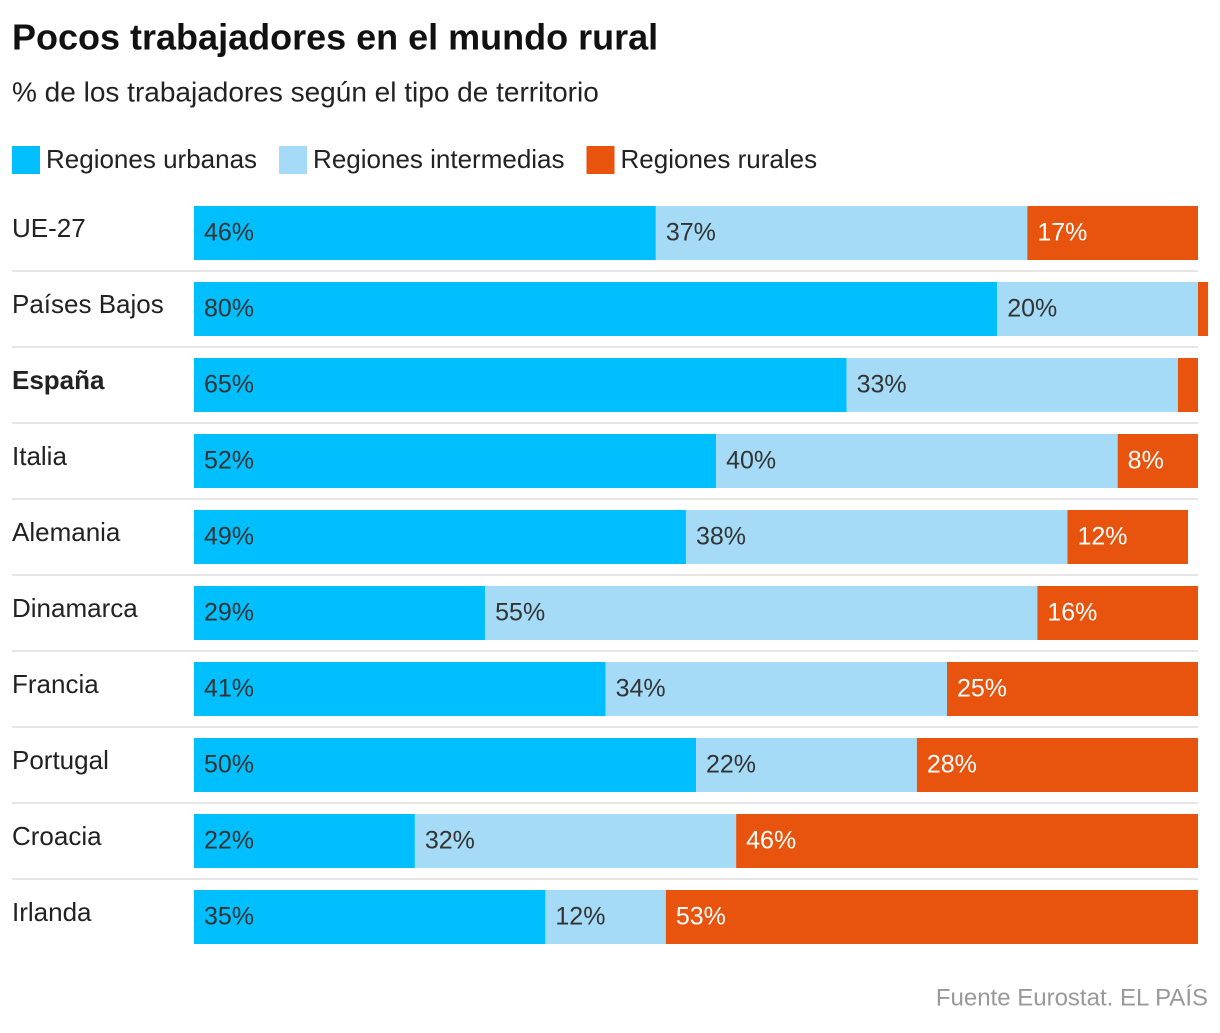  I want to click on value-label: 29%, so click(229, 613).